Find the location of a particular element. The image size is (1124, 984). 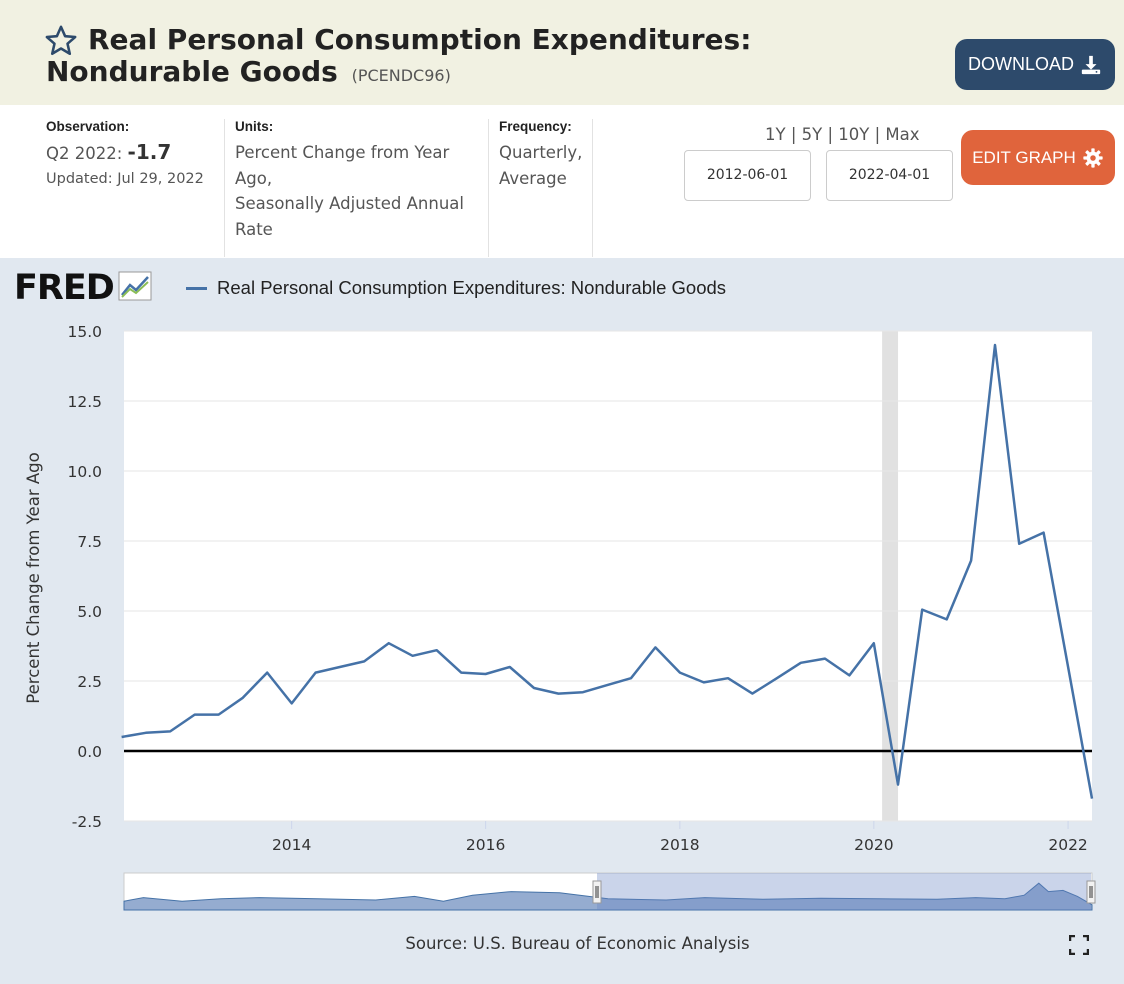

divider is located at coordinates (592, 188).